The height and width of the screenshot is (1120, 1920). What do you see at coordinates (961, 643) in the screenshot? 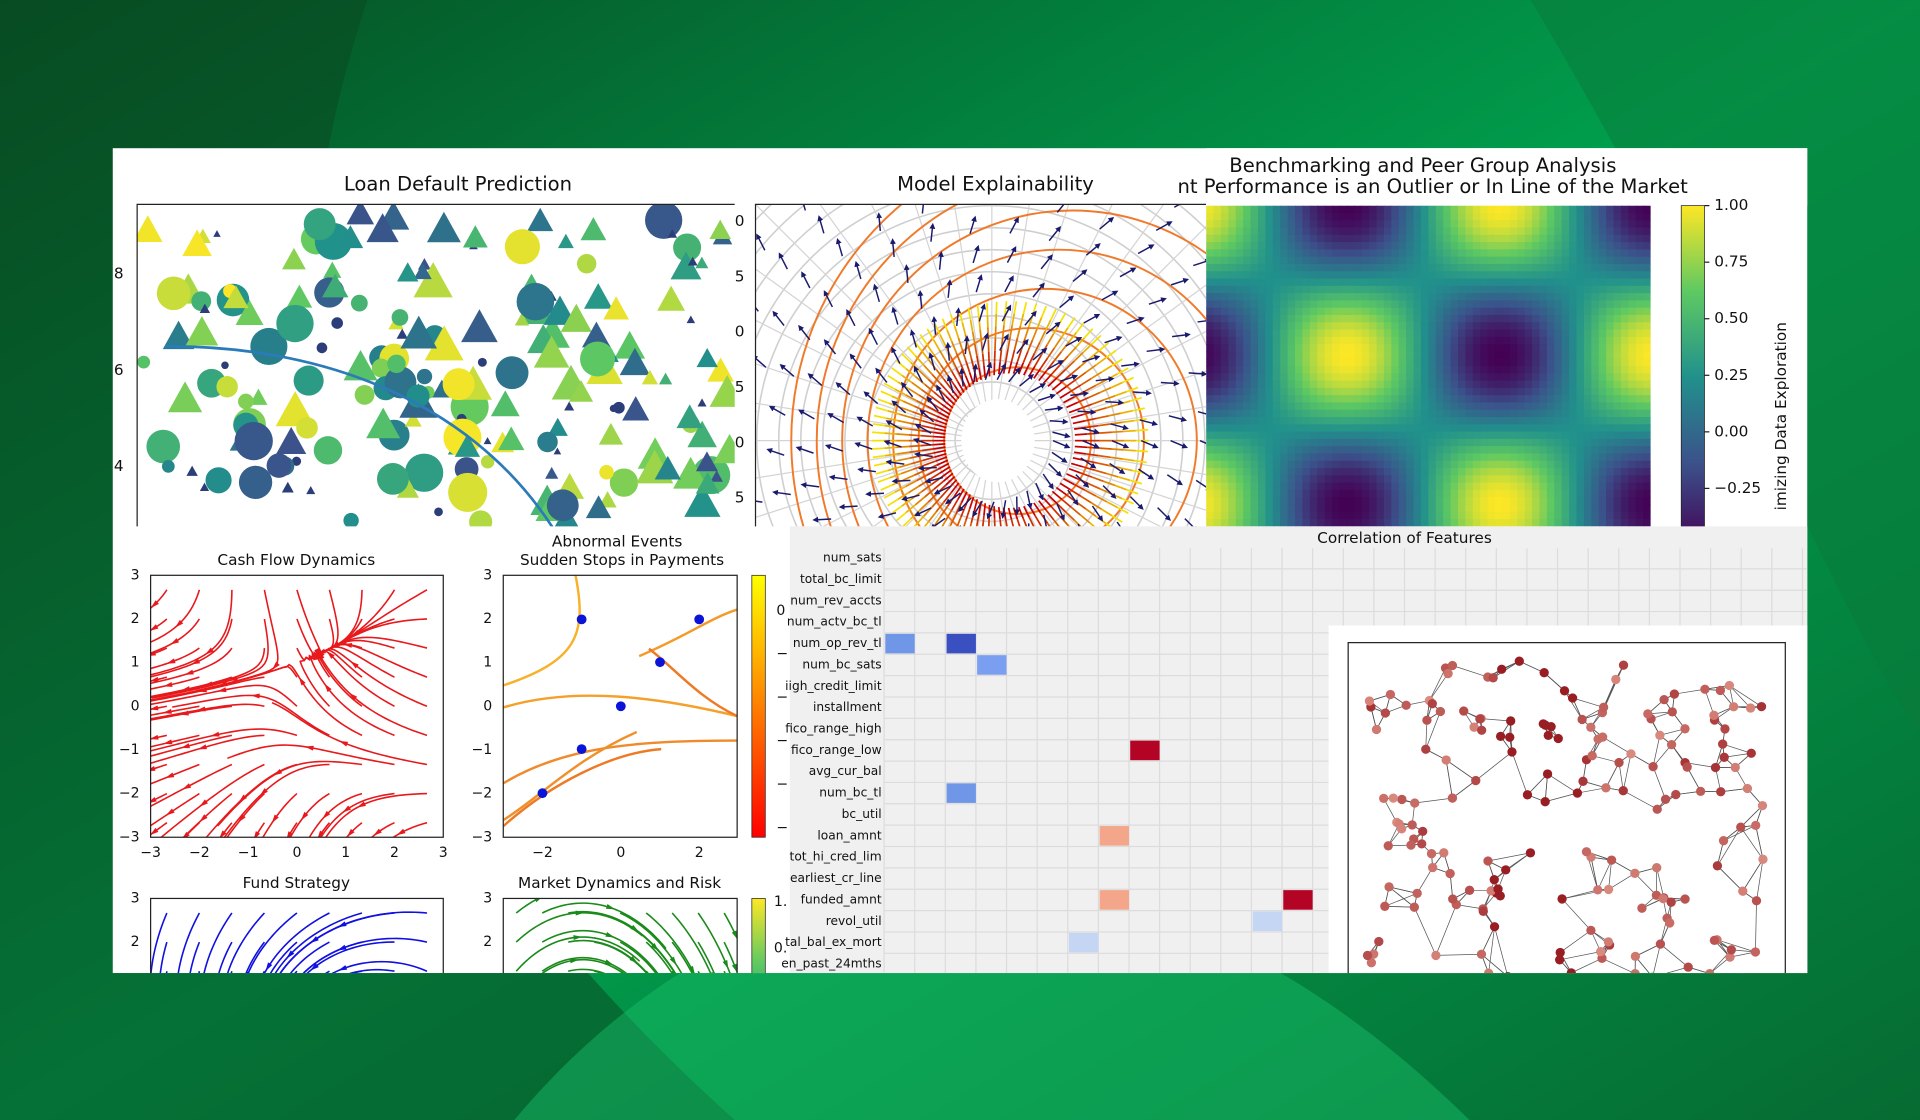
I see `correlation-cell` at bounding box center [961, 643].